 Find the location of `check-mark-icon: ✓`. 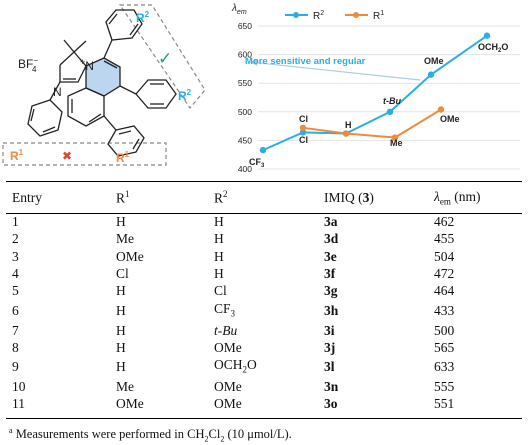

check-mark-icon: ✓ is located at coordinates (165, 58).